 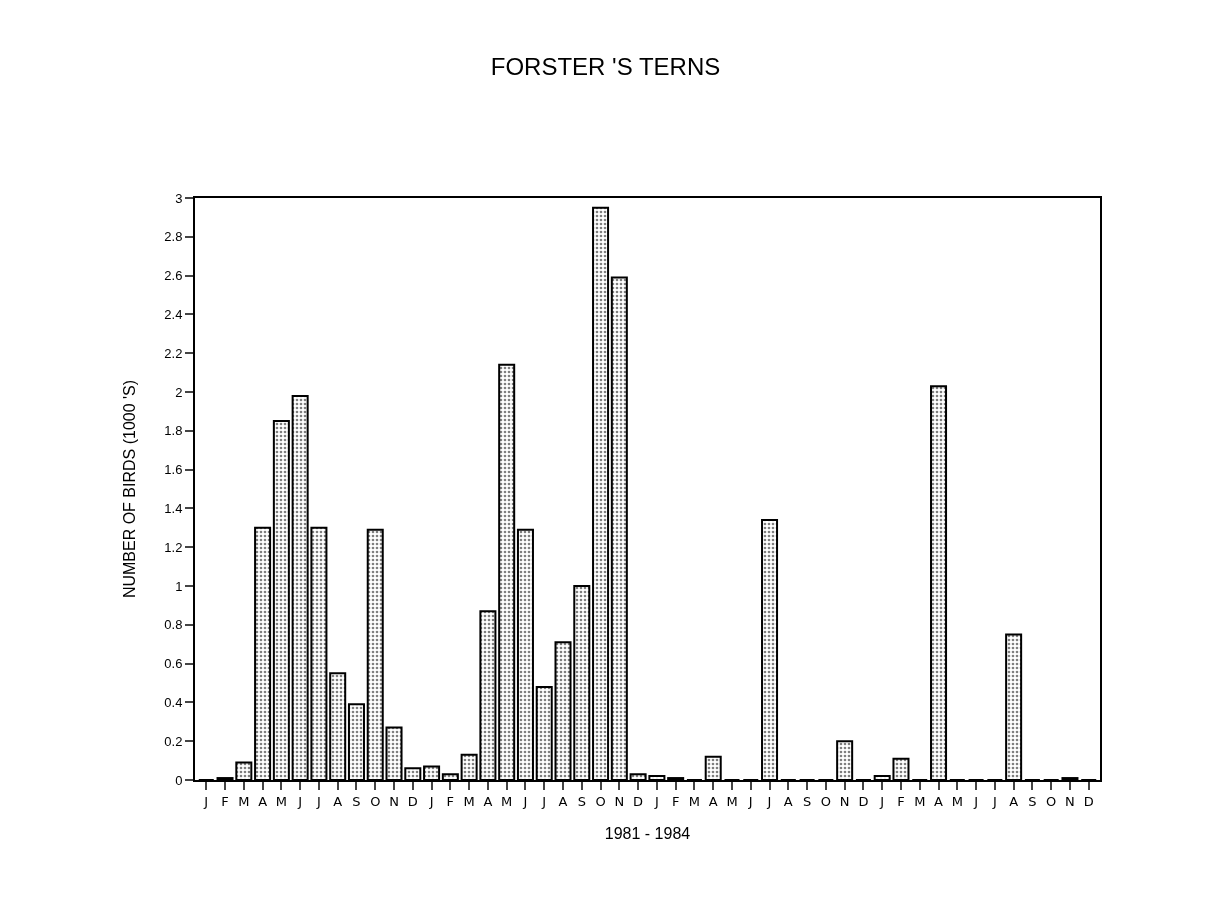 What do you see at coordinates (179, 198) in the screenshot?
I see `y-tick-label: 3` at bounding box center [179, 198].